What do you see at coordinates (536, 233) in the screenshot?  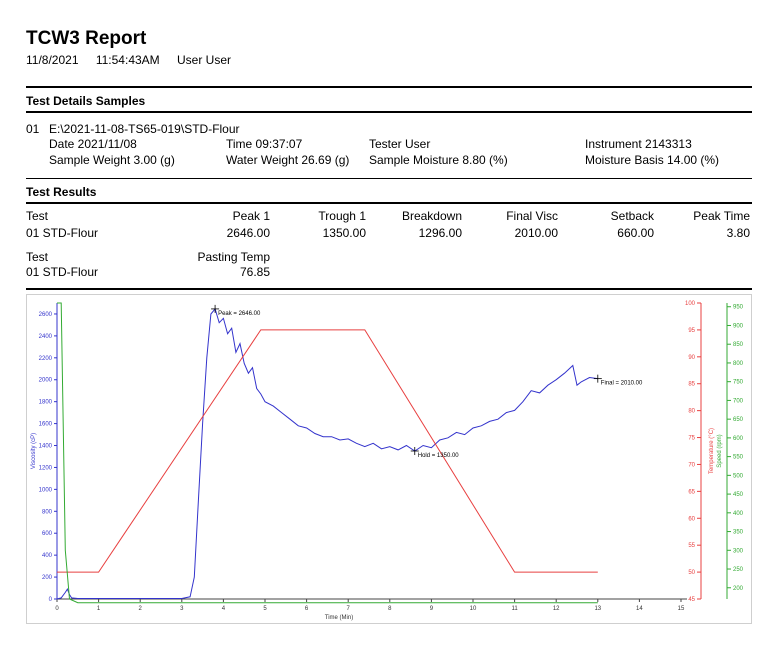 I see `results-cell-final-visc: 2010.00` at bounding box center [536, 233].